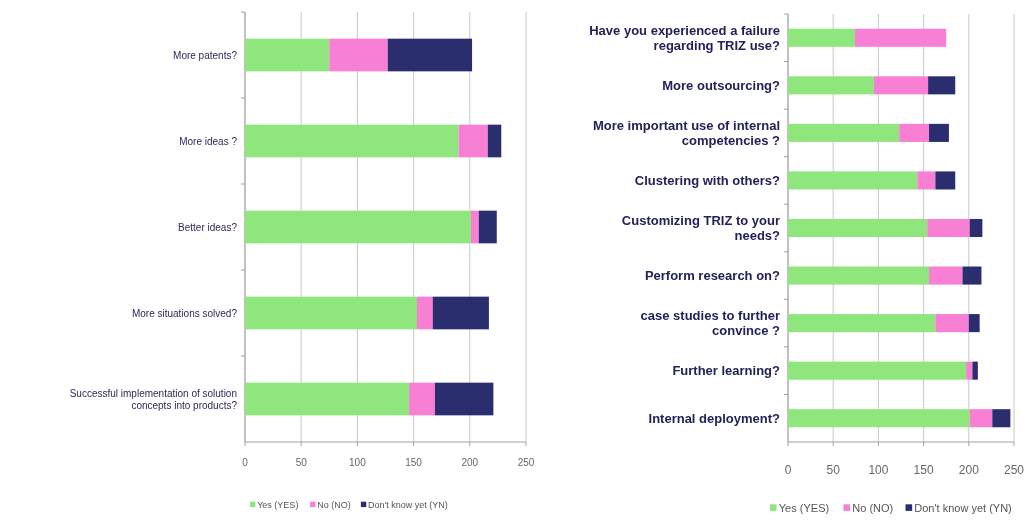 The image size is (1032, 525). What do you see at coordinates (153, 399) in the screenshot?
I see `y-tick-label: Successful implementation of solution concepts into products?` at bounding box center [153, 399].